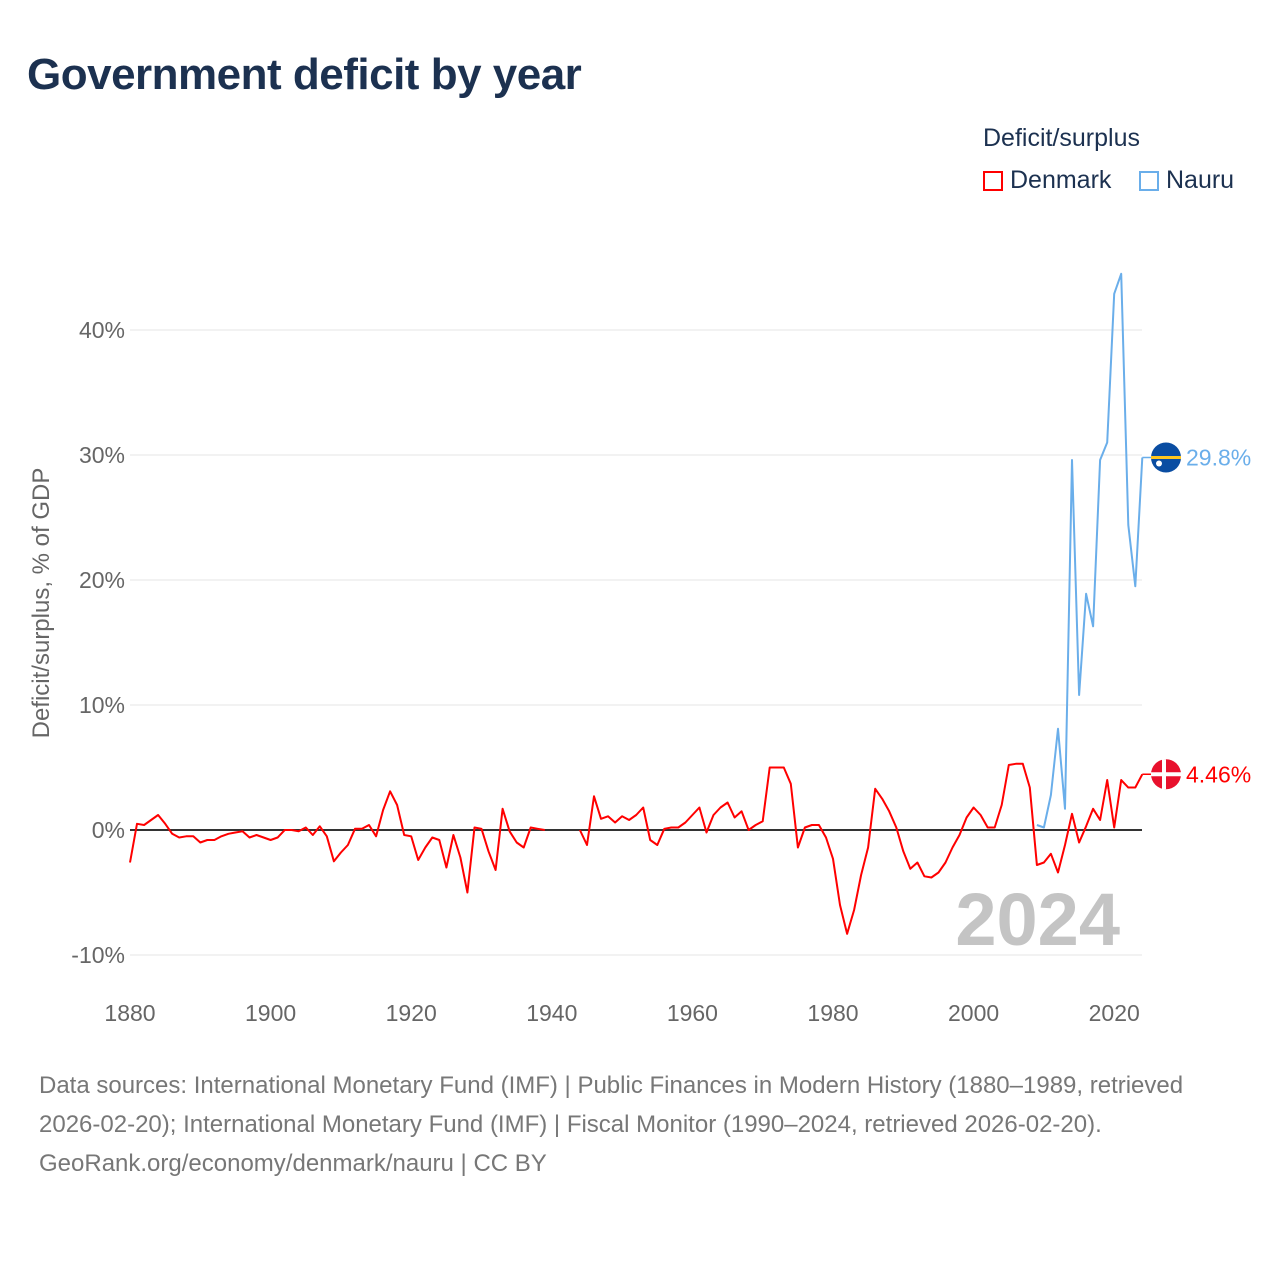 The width and height of the screenshot is (1280, 1280). I want to click on end-value-label-denmark: 4.46%, so click(1218, 774).